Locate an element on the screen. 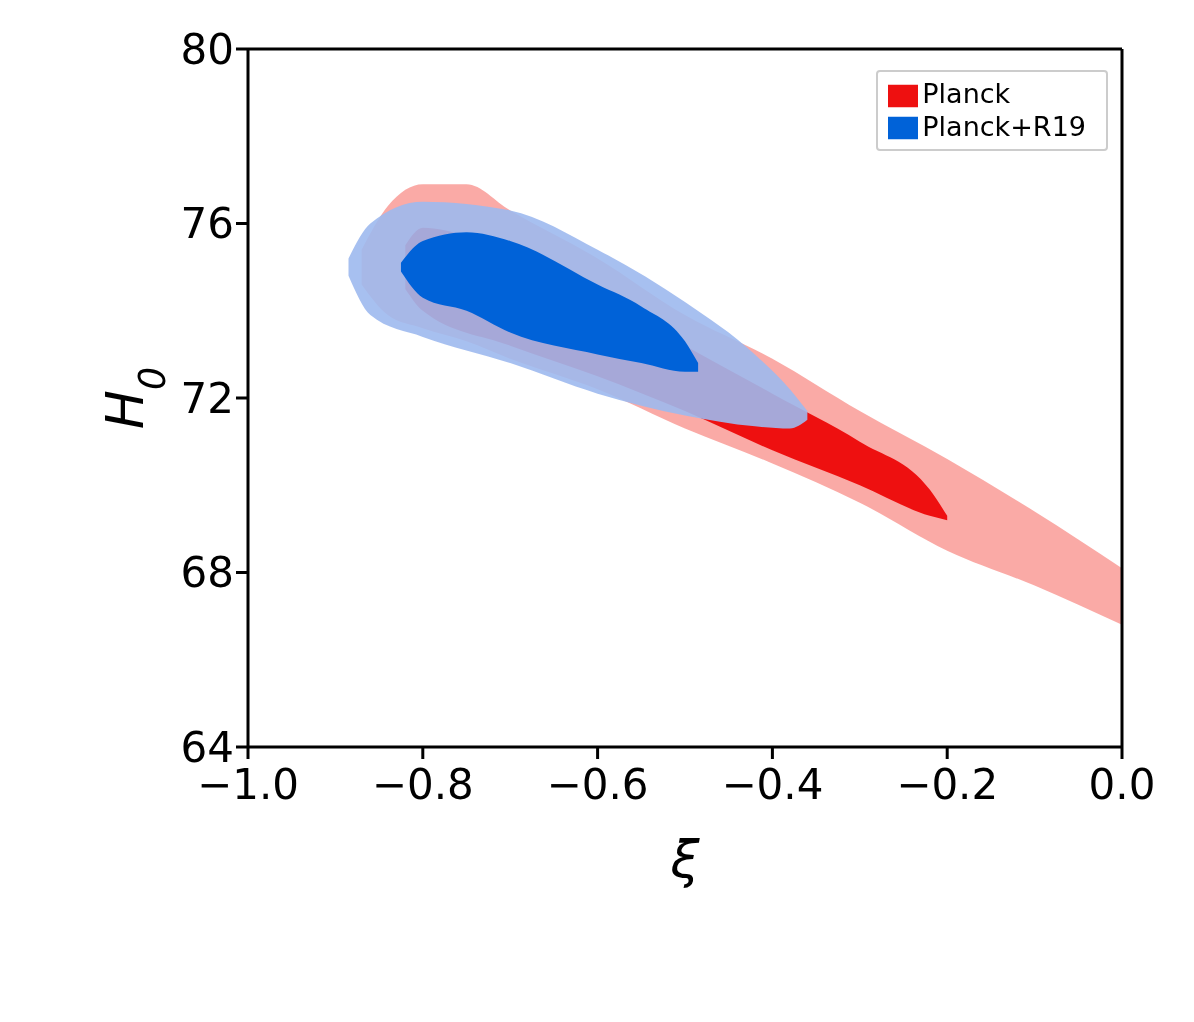 The width and height of the screenshot is (1194, 1022). x-tick-label: −0.8 is located at coordinates (422, 784).